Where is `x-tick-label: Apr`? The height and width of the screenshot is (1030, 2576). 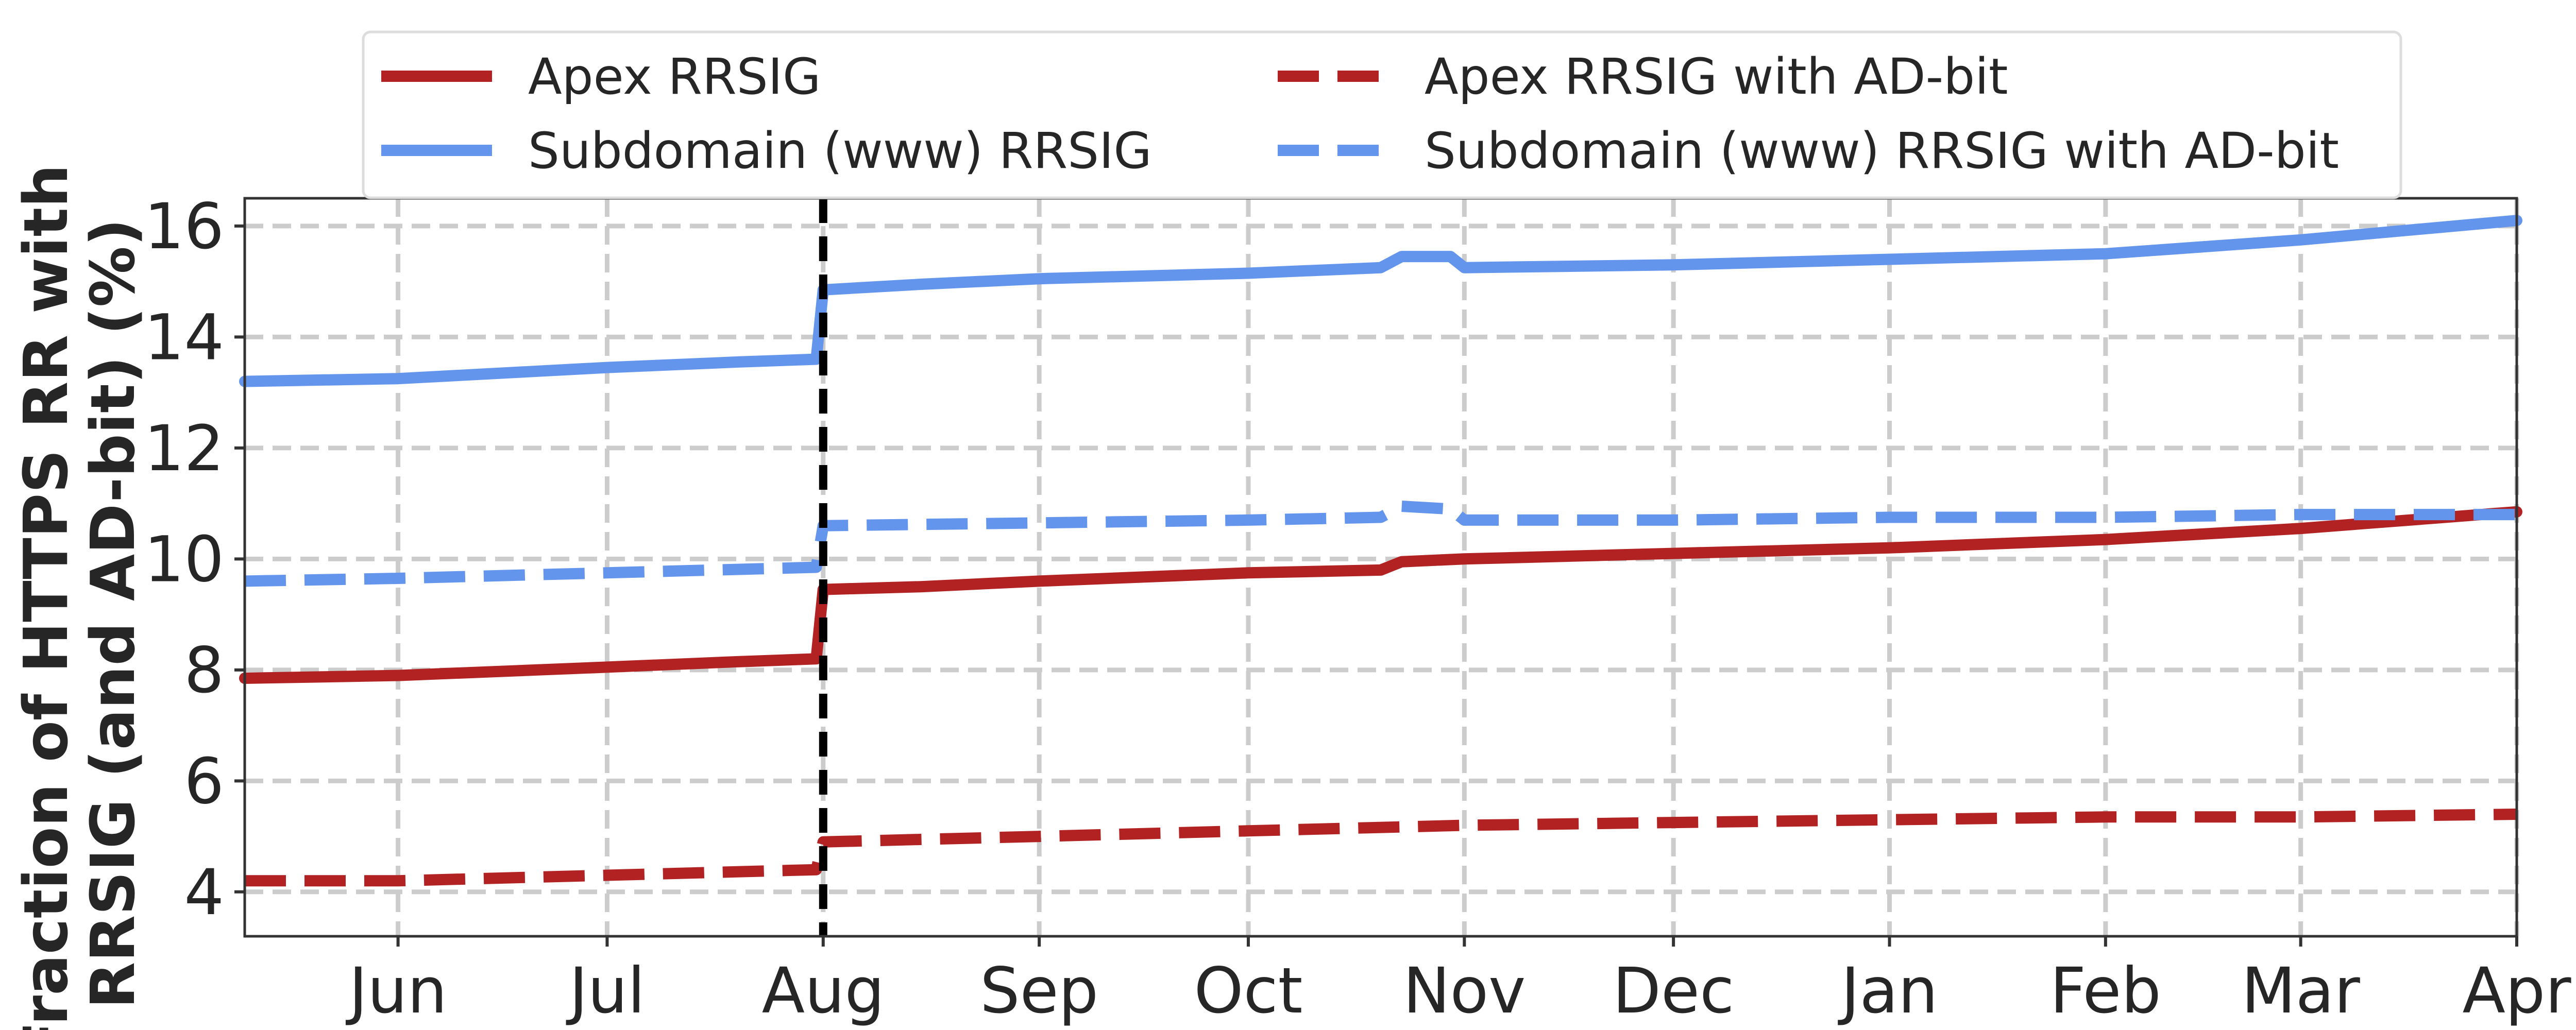 x-tick-label: Apr is located at coordinates (2517, 990).